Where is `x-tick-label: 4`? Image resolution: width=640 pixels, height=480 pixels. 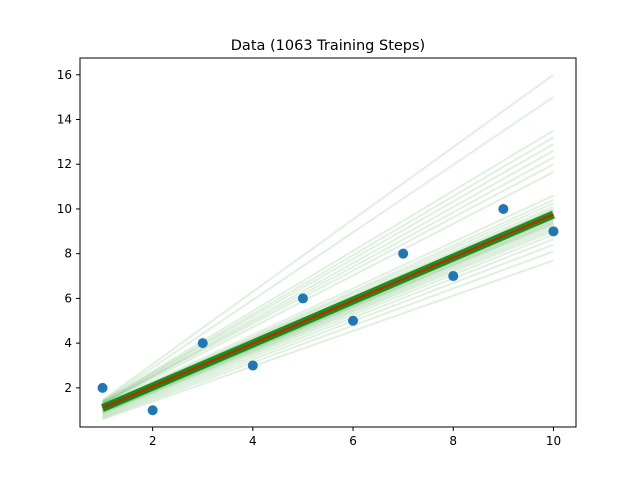 x-tick-label: 4 is located at coordinates (253, 441).